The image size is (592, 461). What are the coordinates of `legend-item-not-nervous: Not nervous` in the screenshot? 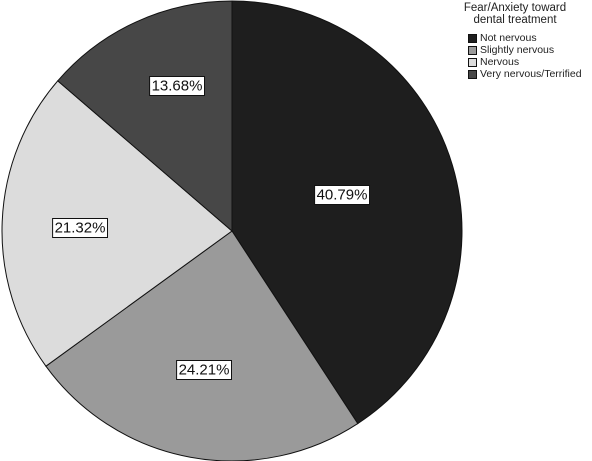 It's located at (529, 38).